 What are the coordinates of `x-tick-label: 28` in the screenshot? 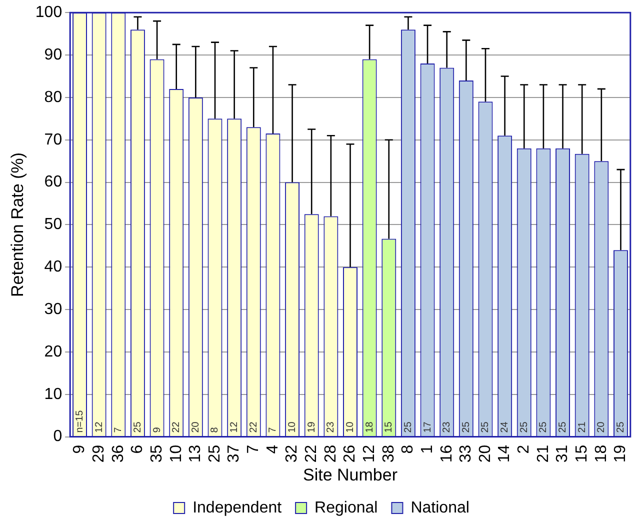 It's located at (331, 453).